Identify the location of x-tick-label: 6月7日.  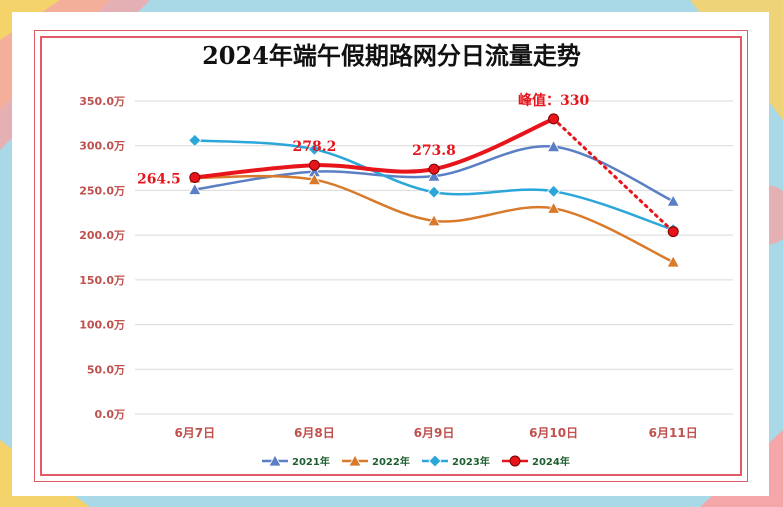
(194, 433).